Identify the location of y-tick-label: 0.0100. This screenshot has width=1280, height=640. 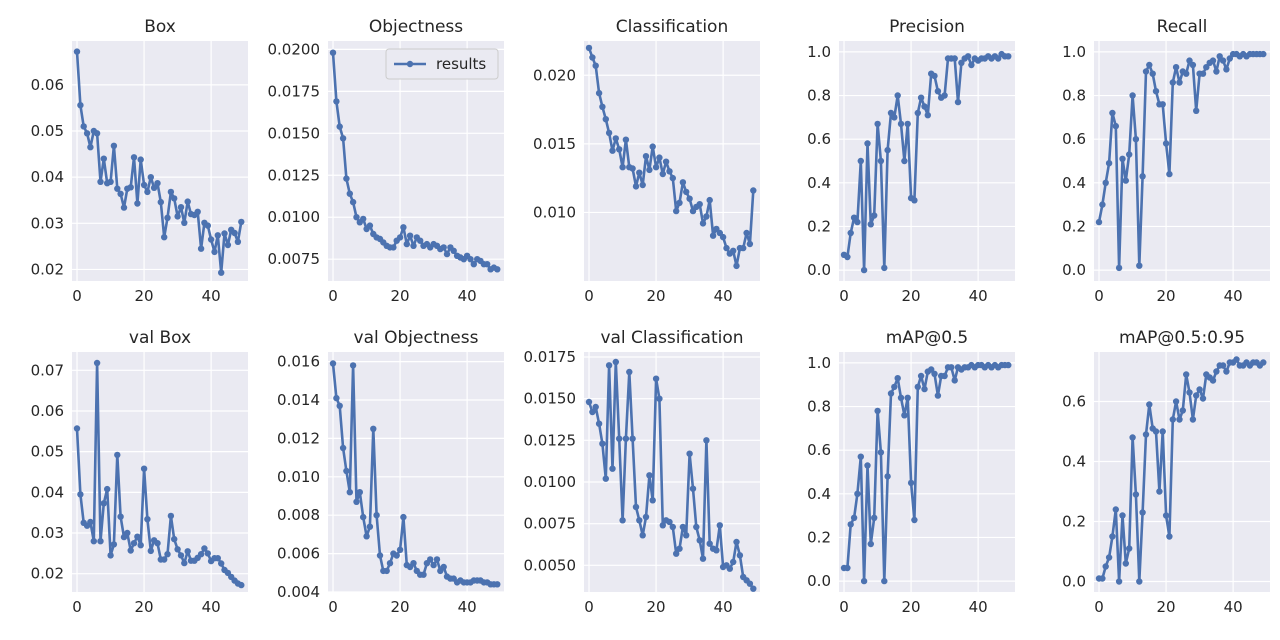
(294, 217).